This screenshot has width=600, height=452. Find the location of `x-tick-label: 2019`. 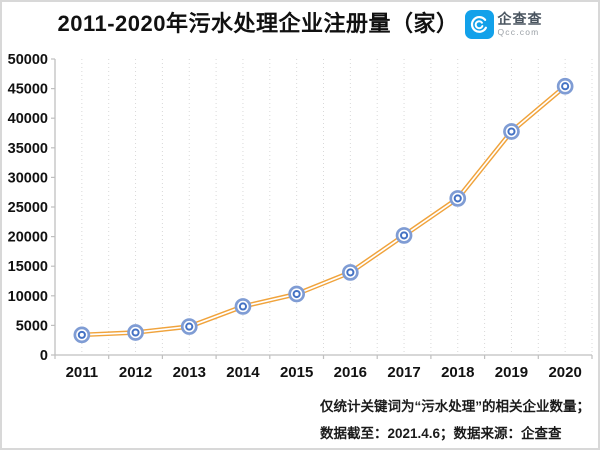

x-tick-label: 2019 is located at coordinates (511, 372).